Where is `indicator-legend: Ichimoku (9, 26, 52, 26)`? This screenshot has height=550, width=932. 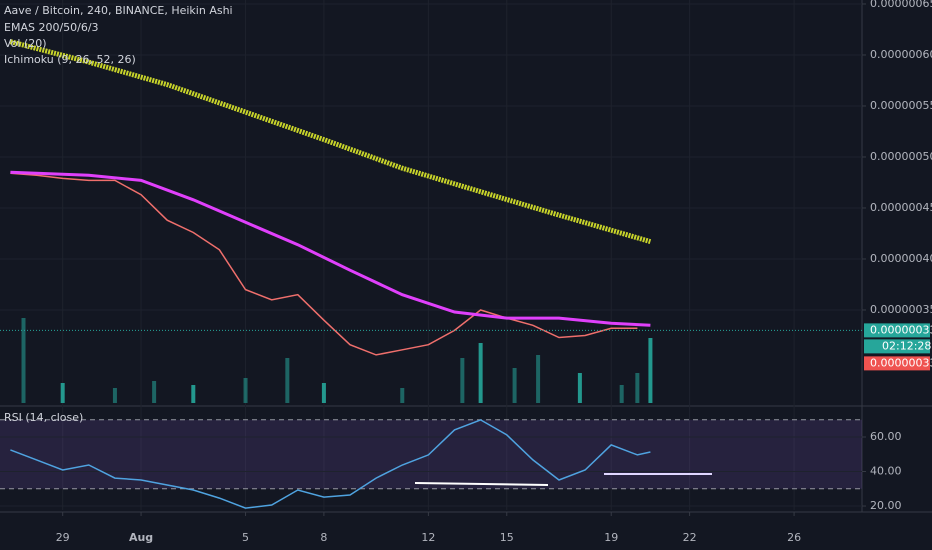 indicator-legend: Ichimoku (9, 26, 52, 26) is located at coordinates (70, 59).